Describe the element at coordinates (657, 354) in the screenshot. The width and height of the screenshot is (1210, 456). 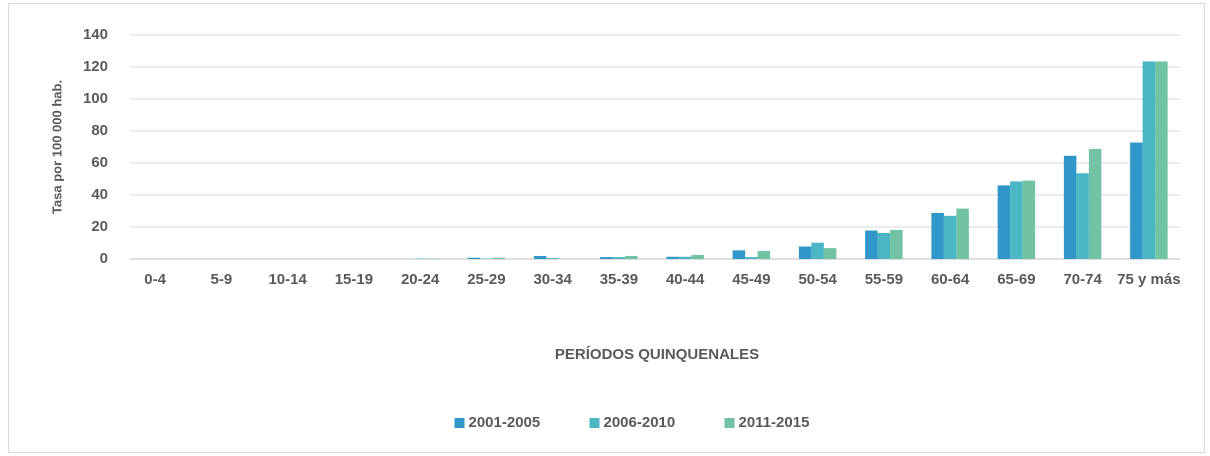
I see `x-axis-title: PERÍODOS QUINQUENALES` at that location.